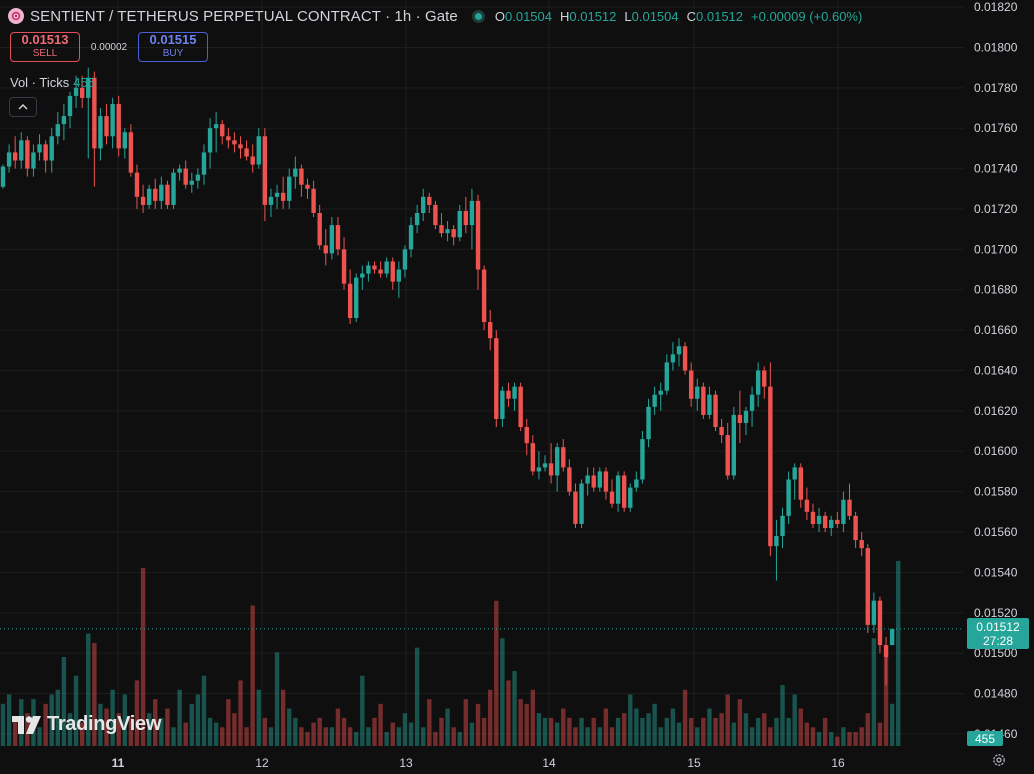 The height and width of the screenshot is (774, 1034). What do you see at coordinates (23, 107) in the screenshot?
I see `collapse-legend-button` at bounding box center [23, 107].